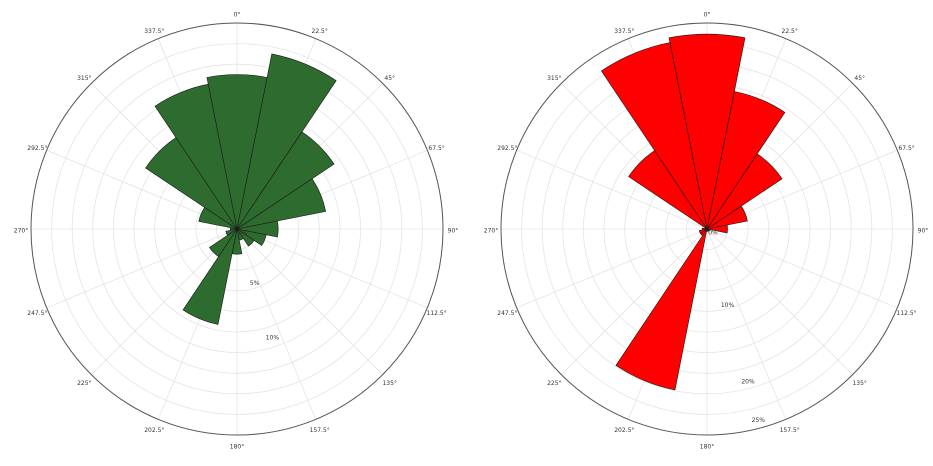 The height and width of the screenshot is (466, 933). I want to click on radial-tick-label: 5%, so click(255, 283).